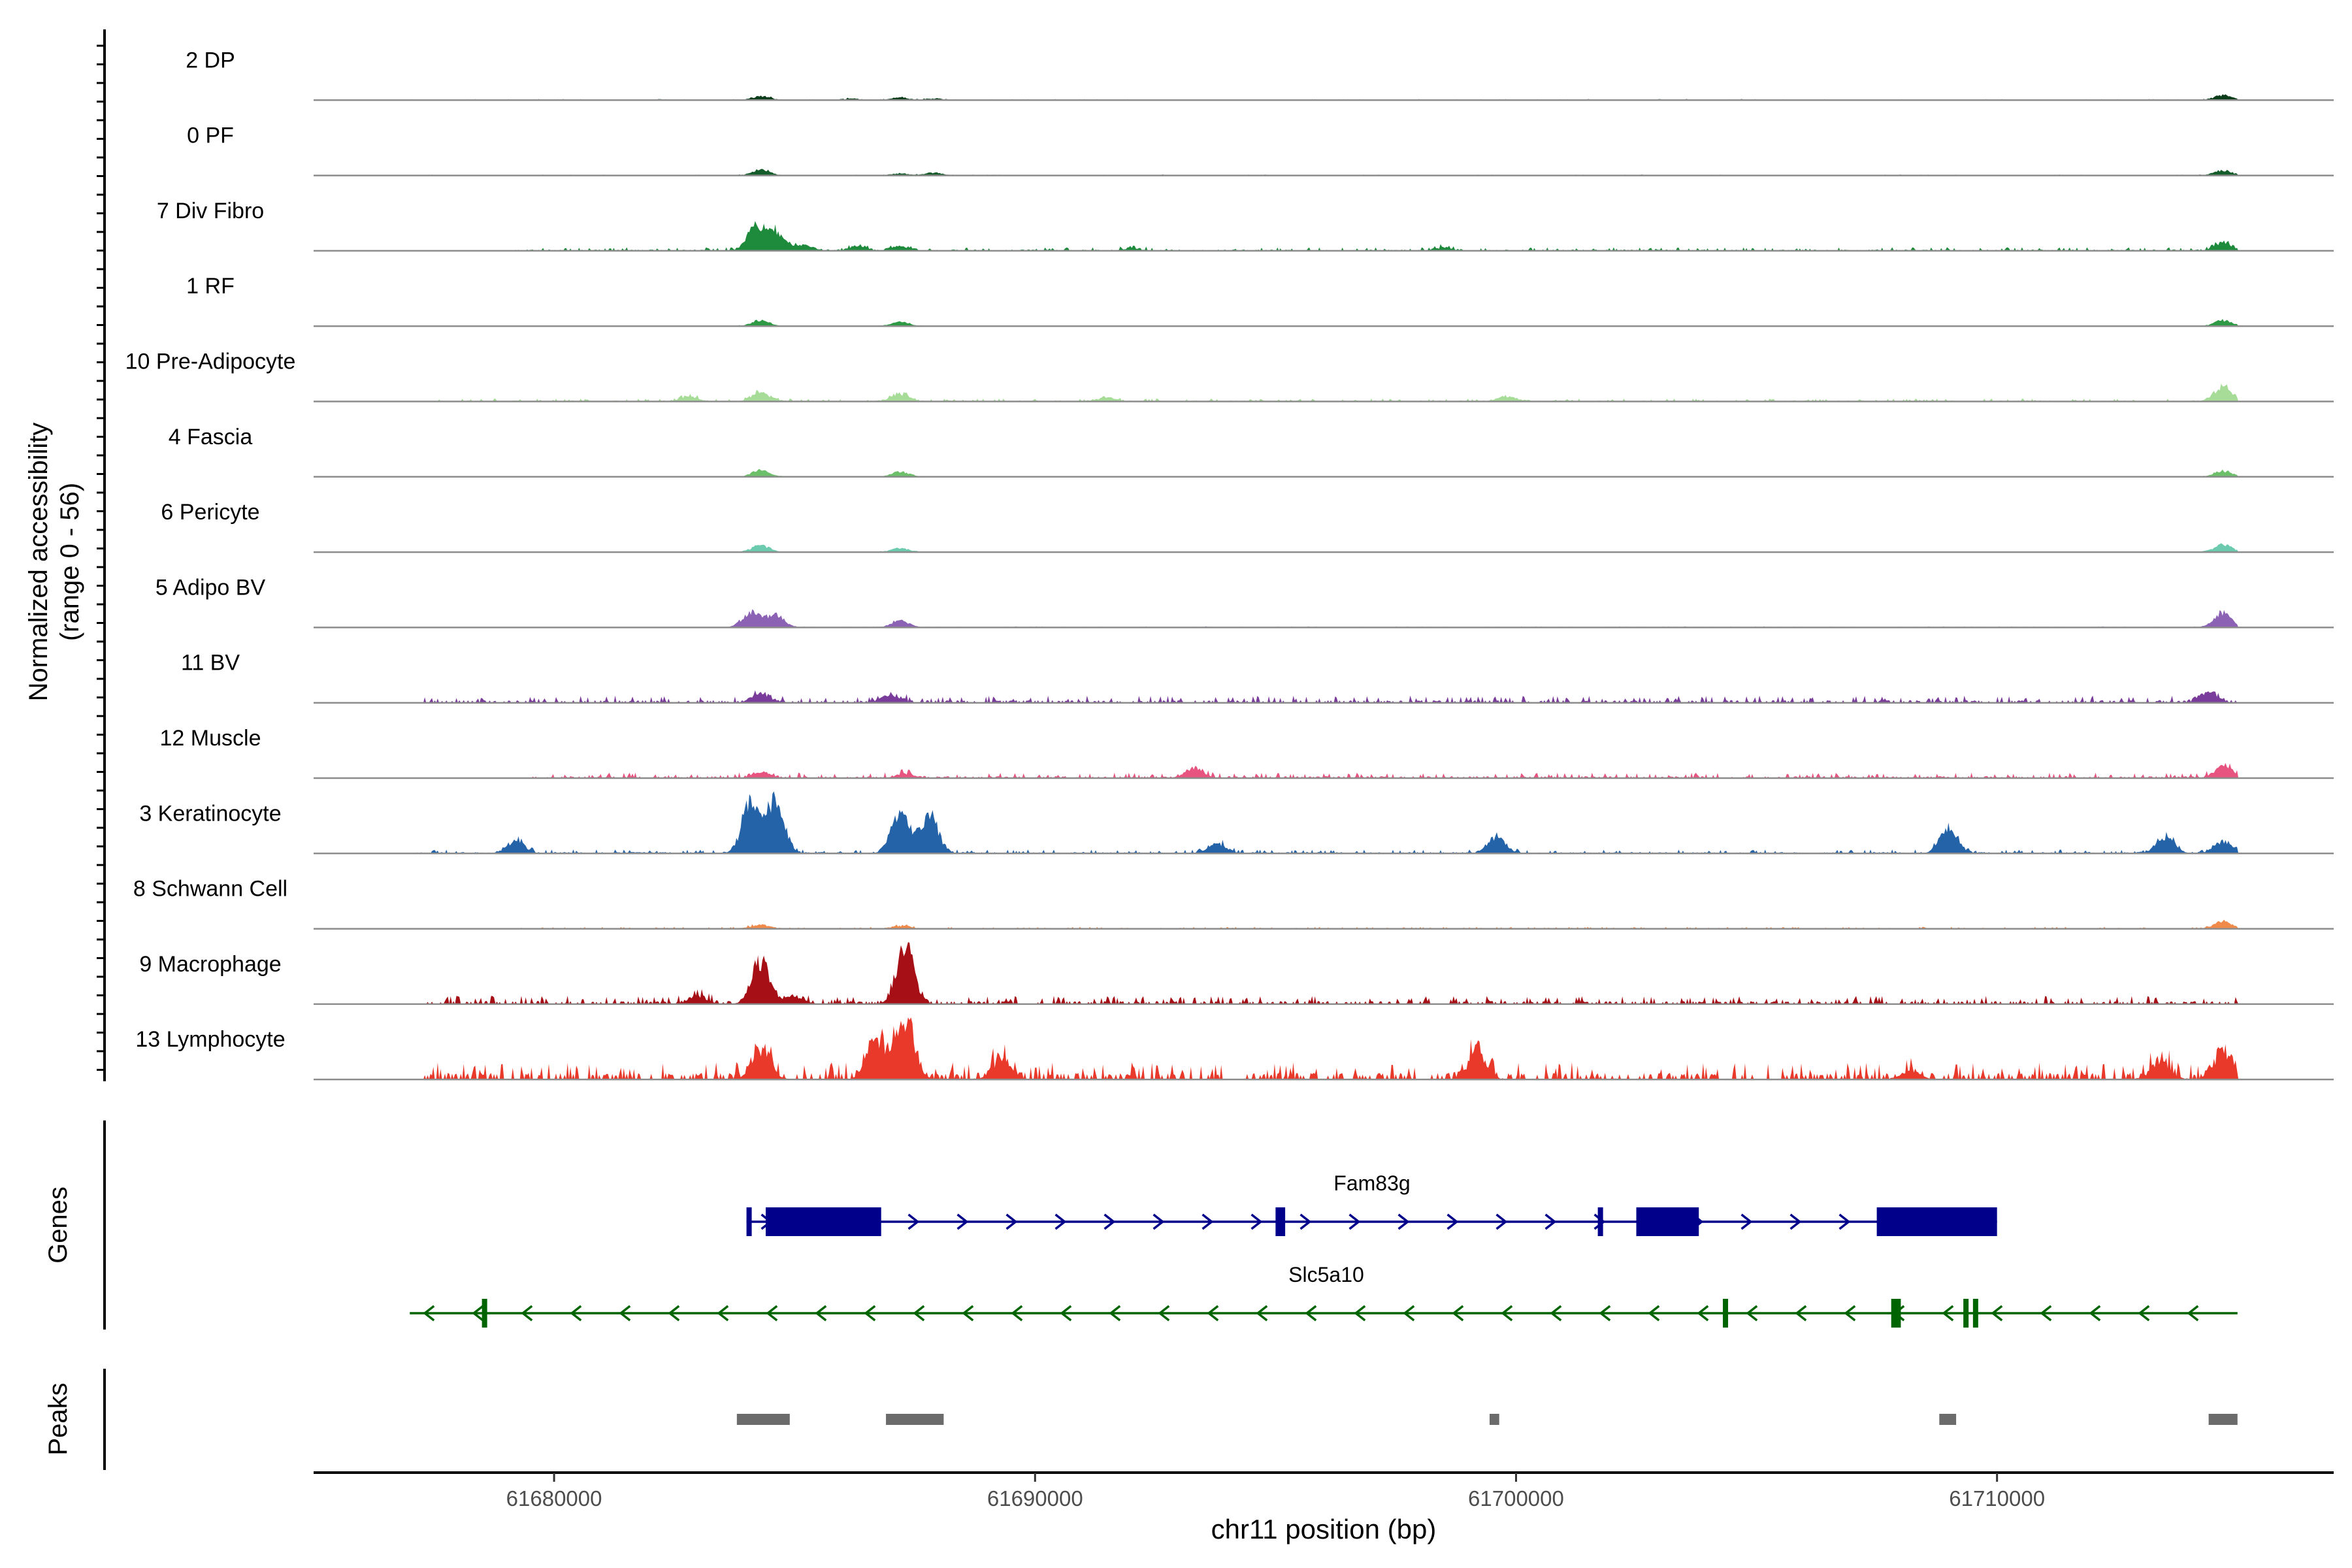  I want to click on y-axis-title-line2: (range 0 - 56), so click(70, 562).